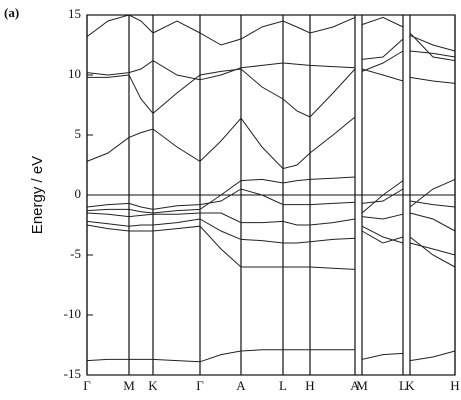 This screenshot has width=461, height=400. Describe the element at coordinates (74, 13) in the screenshot. I see `y-tick-label: 15` at that location.